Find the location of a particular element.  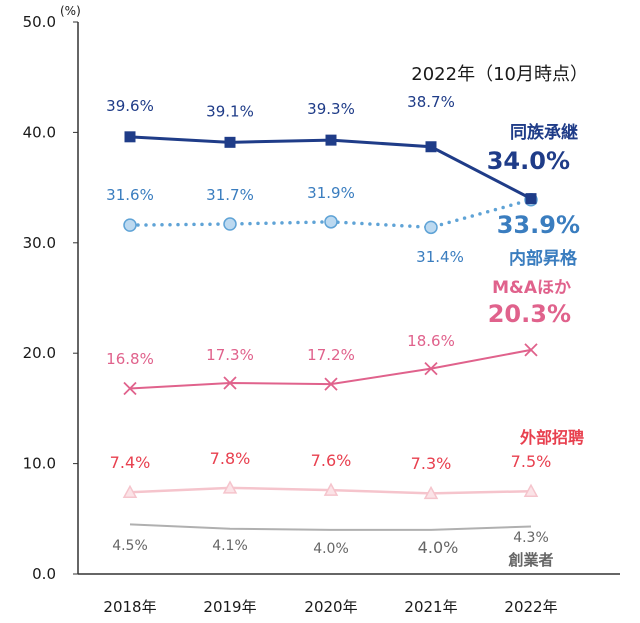

data-label: 31.9% is located at coordinates (331, 193).